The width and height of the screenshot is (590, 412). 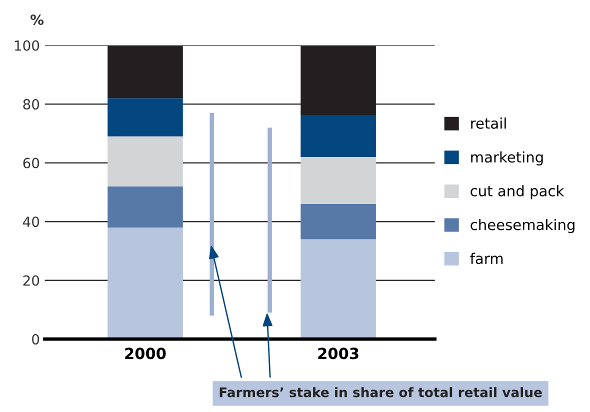 I want to click on legend-label: cheesemaking, so click(x=522, y=226).